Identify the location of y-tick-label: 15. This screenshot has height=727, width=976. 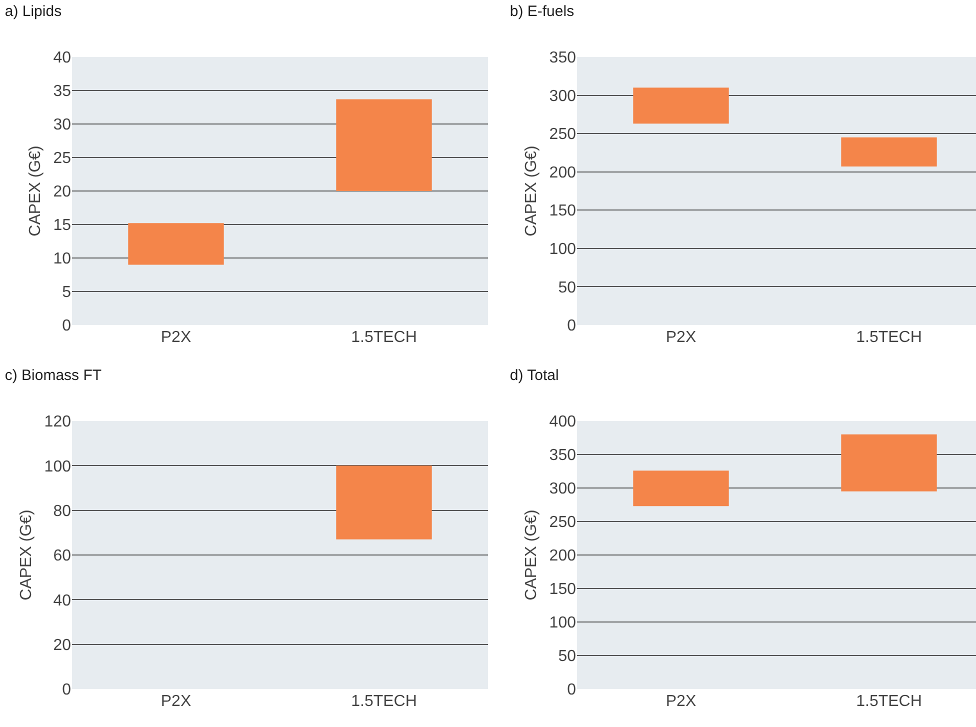
(62, 225).